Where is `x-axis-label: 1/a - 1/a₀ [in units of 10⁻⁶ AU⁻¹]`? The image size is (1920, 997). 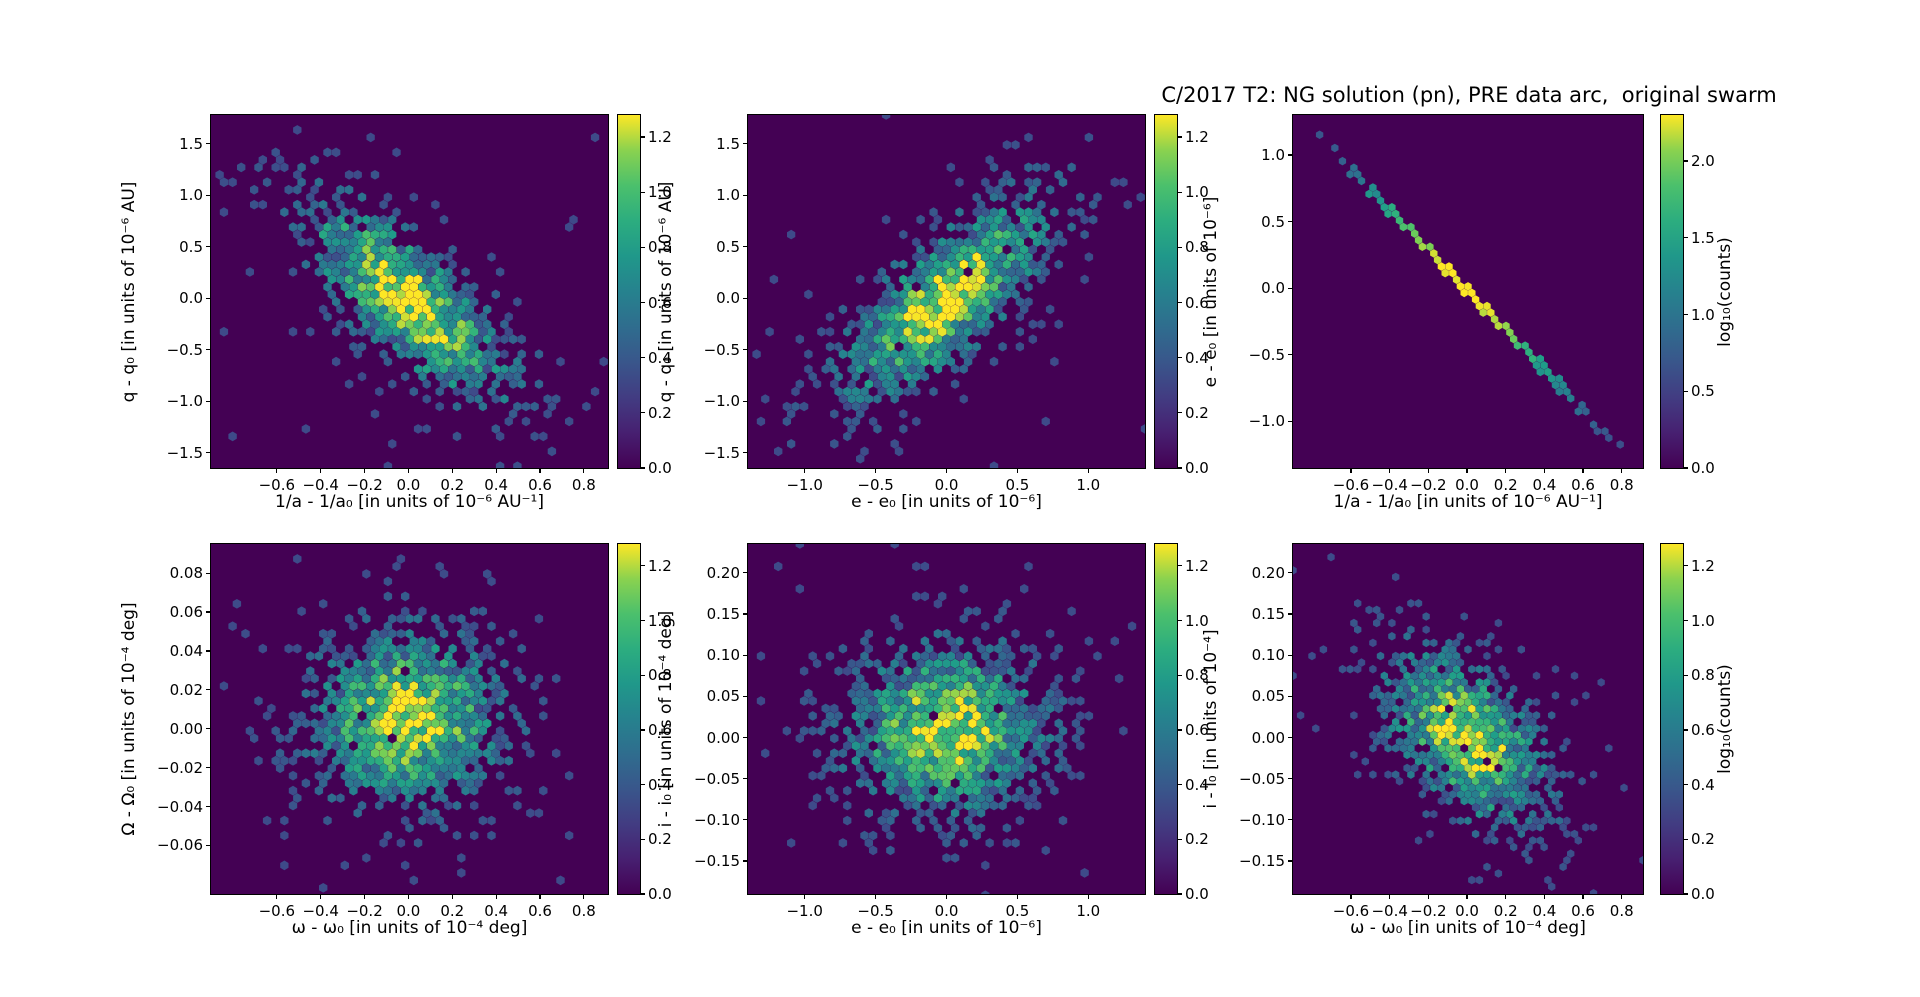
x-axis-label: 1/a - 1/a₀ [in units of 10⁻⁶ AU⁻¹] is located at coordinates (409, 502).